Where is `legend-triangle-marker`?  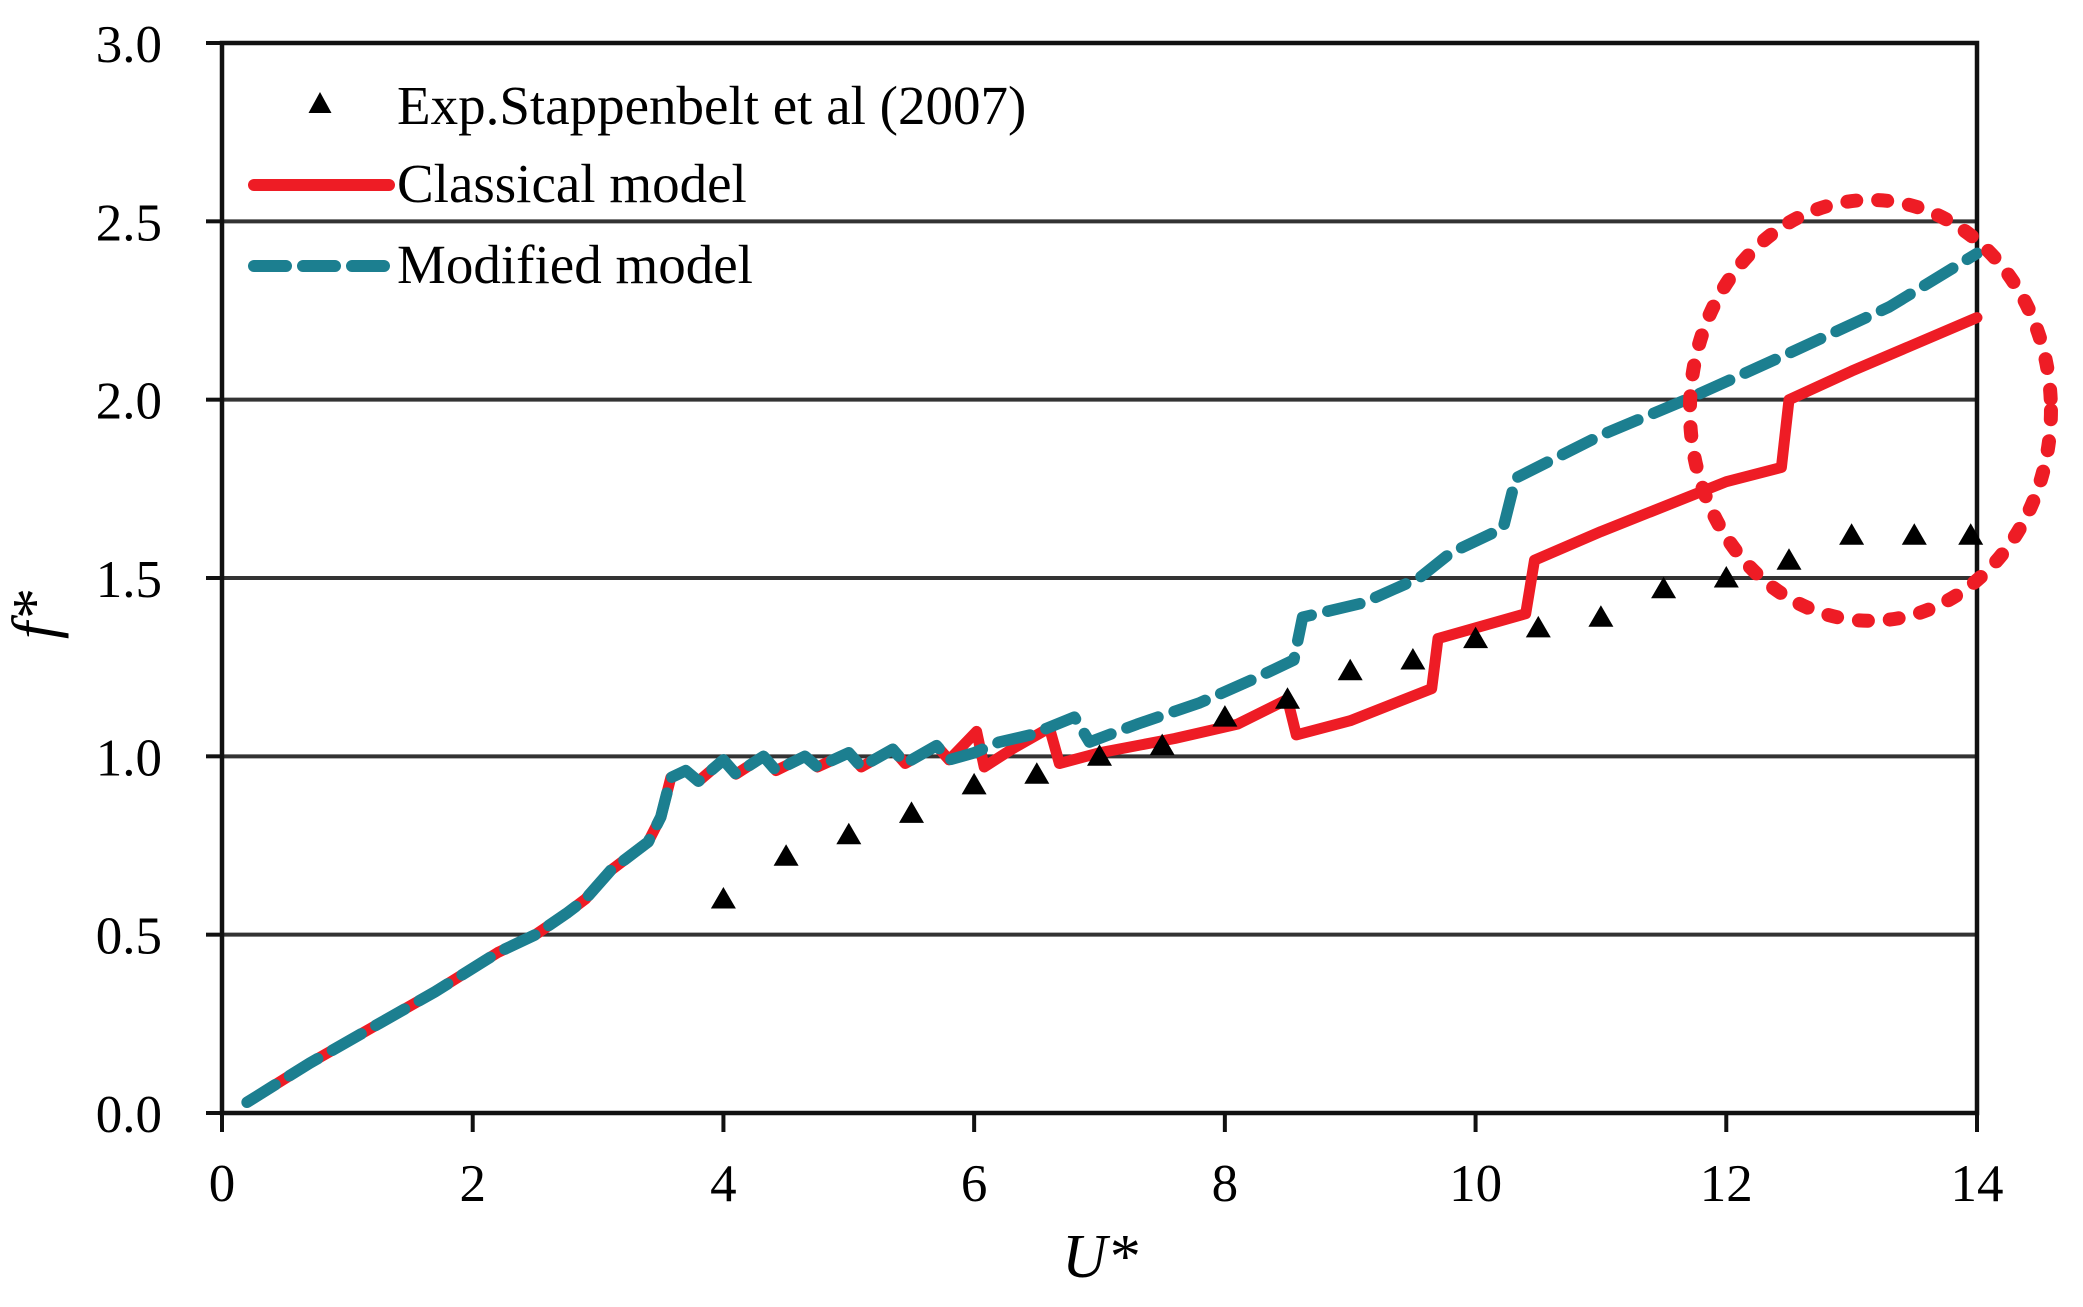
legend-triangle-marker is located at coordinates (320, 102).